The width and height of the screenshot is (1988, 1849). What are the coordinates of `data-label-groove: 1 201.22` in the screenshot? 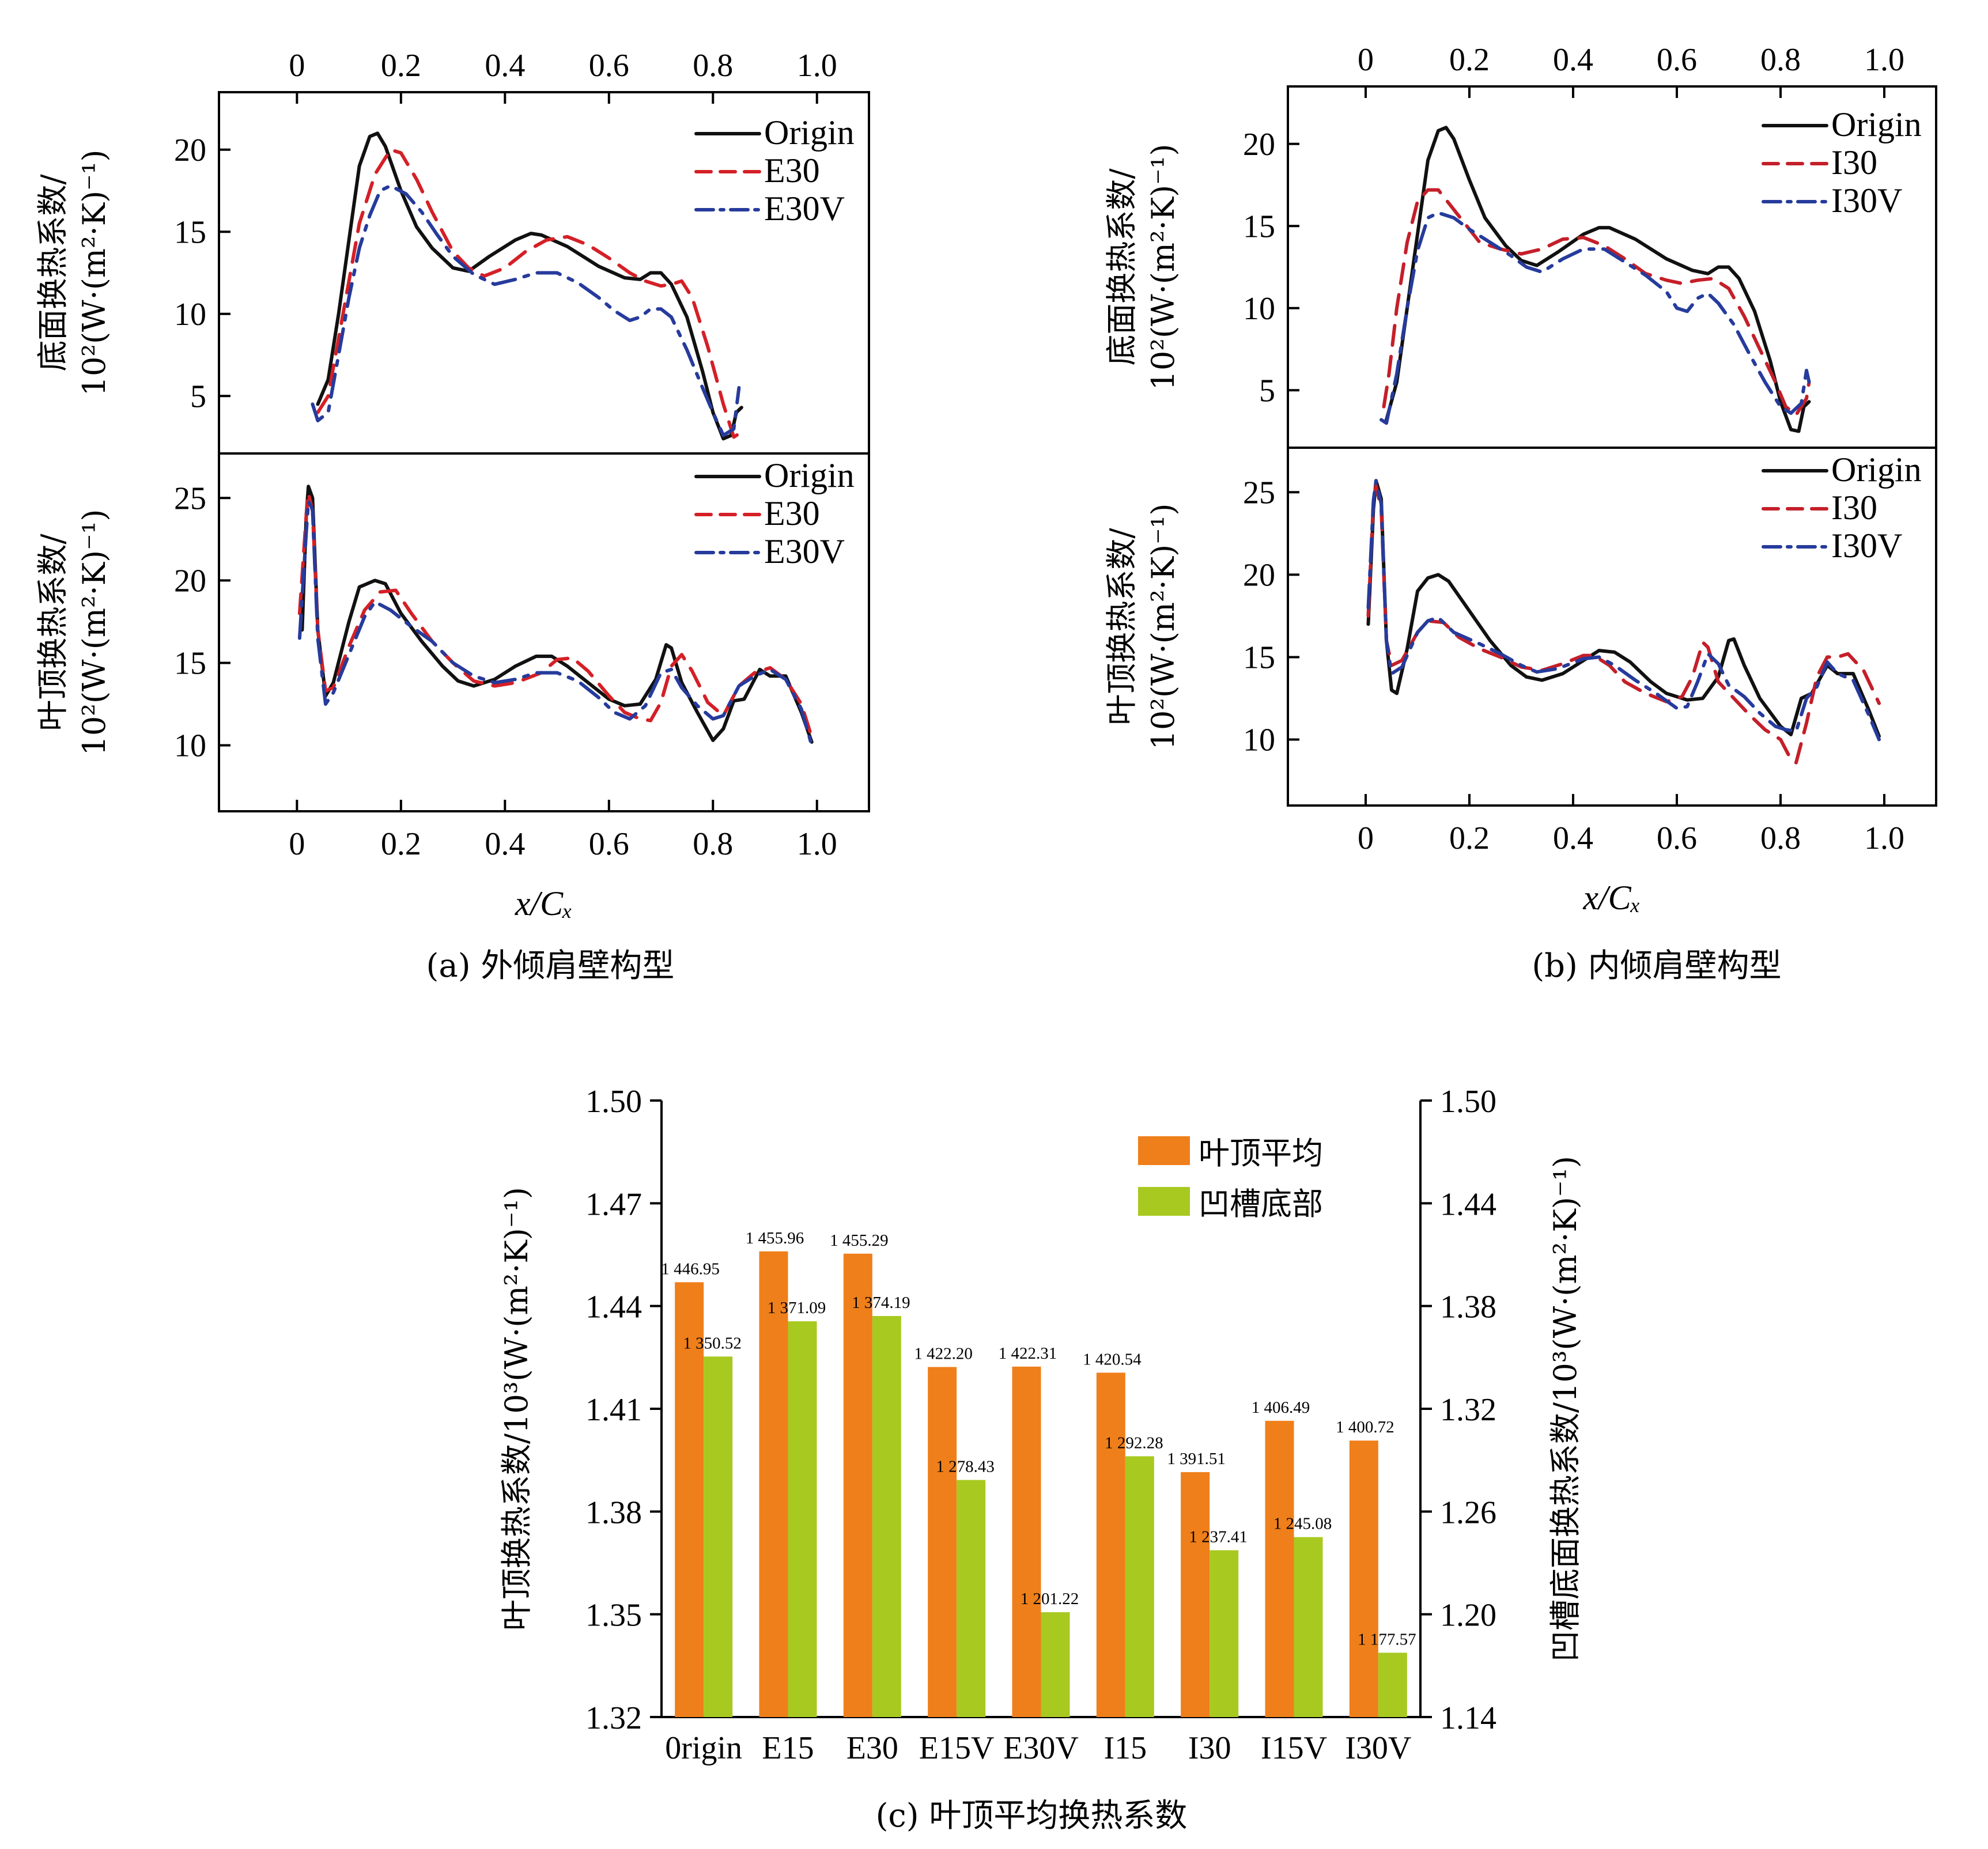 It's located at (1050, 1599).